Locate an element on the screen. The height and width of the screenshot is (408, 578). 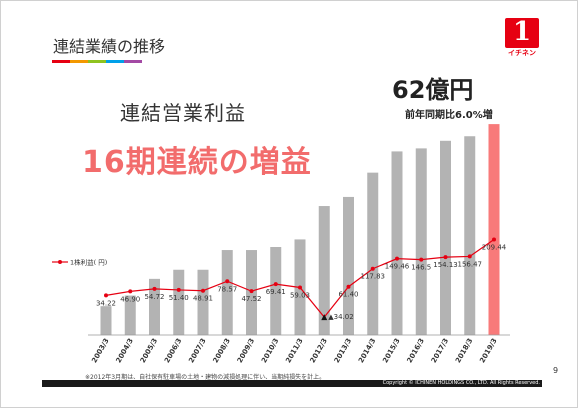
eps-data-label: 59.03 is located at coordinates (300, 295).